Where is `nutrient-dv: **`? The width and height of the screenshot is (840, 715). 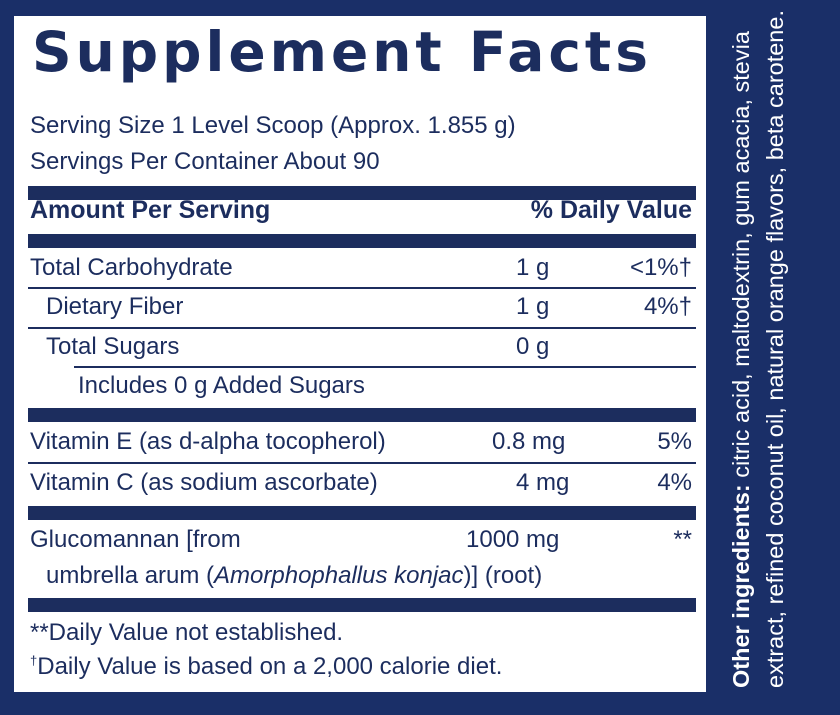
nutrient-dv: ** is located at coordinates (682, 539).